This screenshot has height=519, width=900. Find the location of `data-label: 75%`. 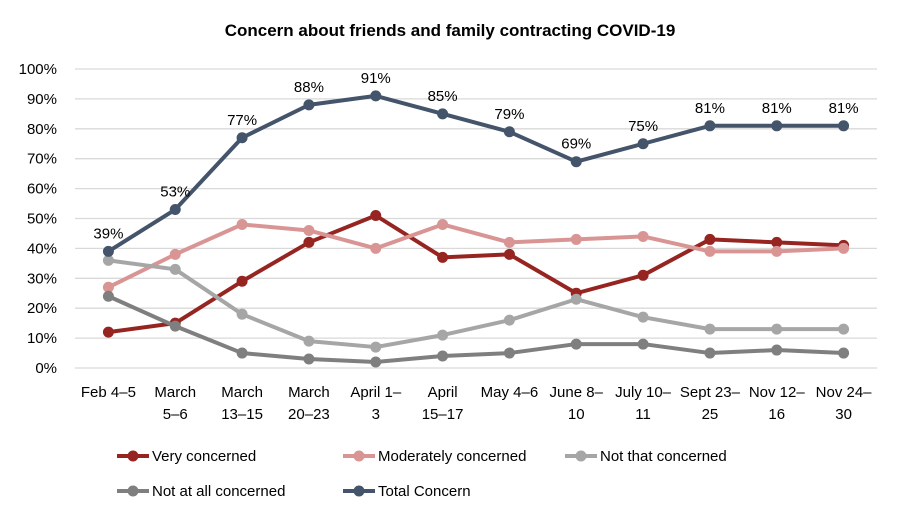

data-label: 75% is located at coordinates (643, 126).